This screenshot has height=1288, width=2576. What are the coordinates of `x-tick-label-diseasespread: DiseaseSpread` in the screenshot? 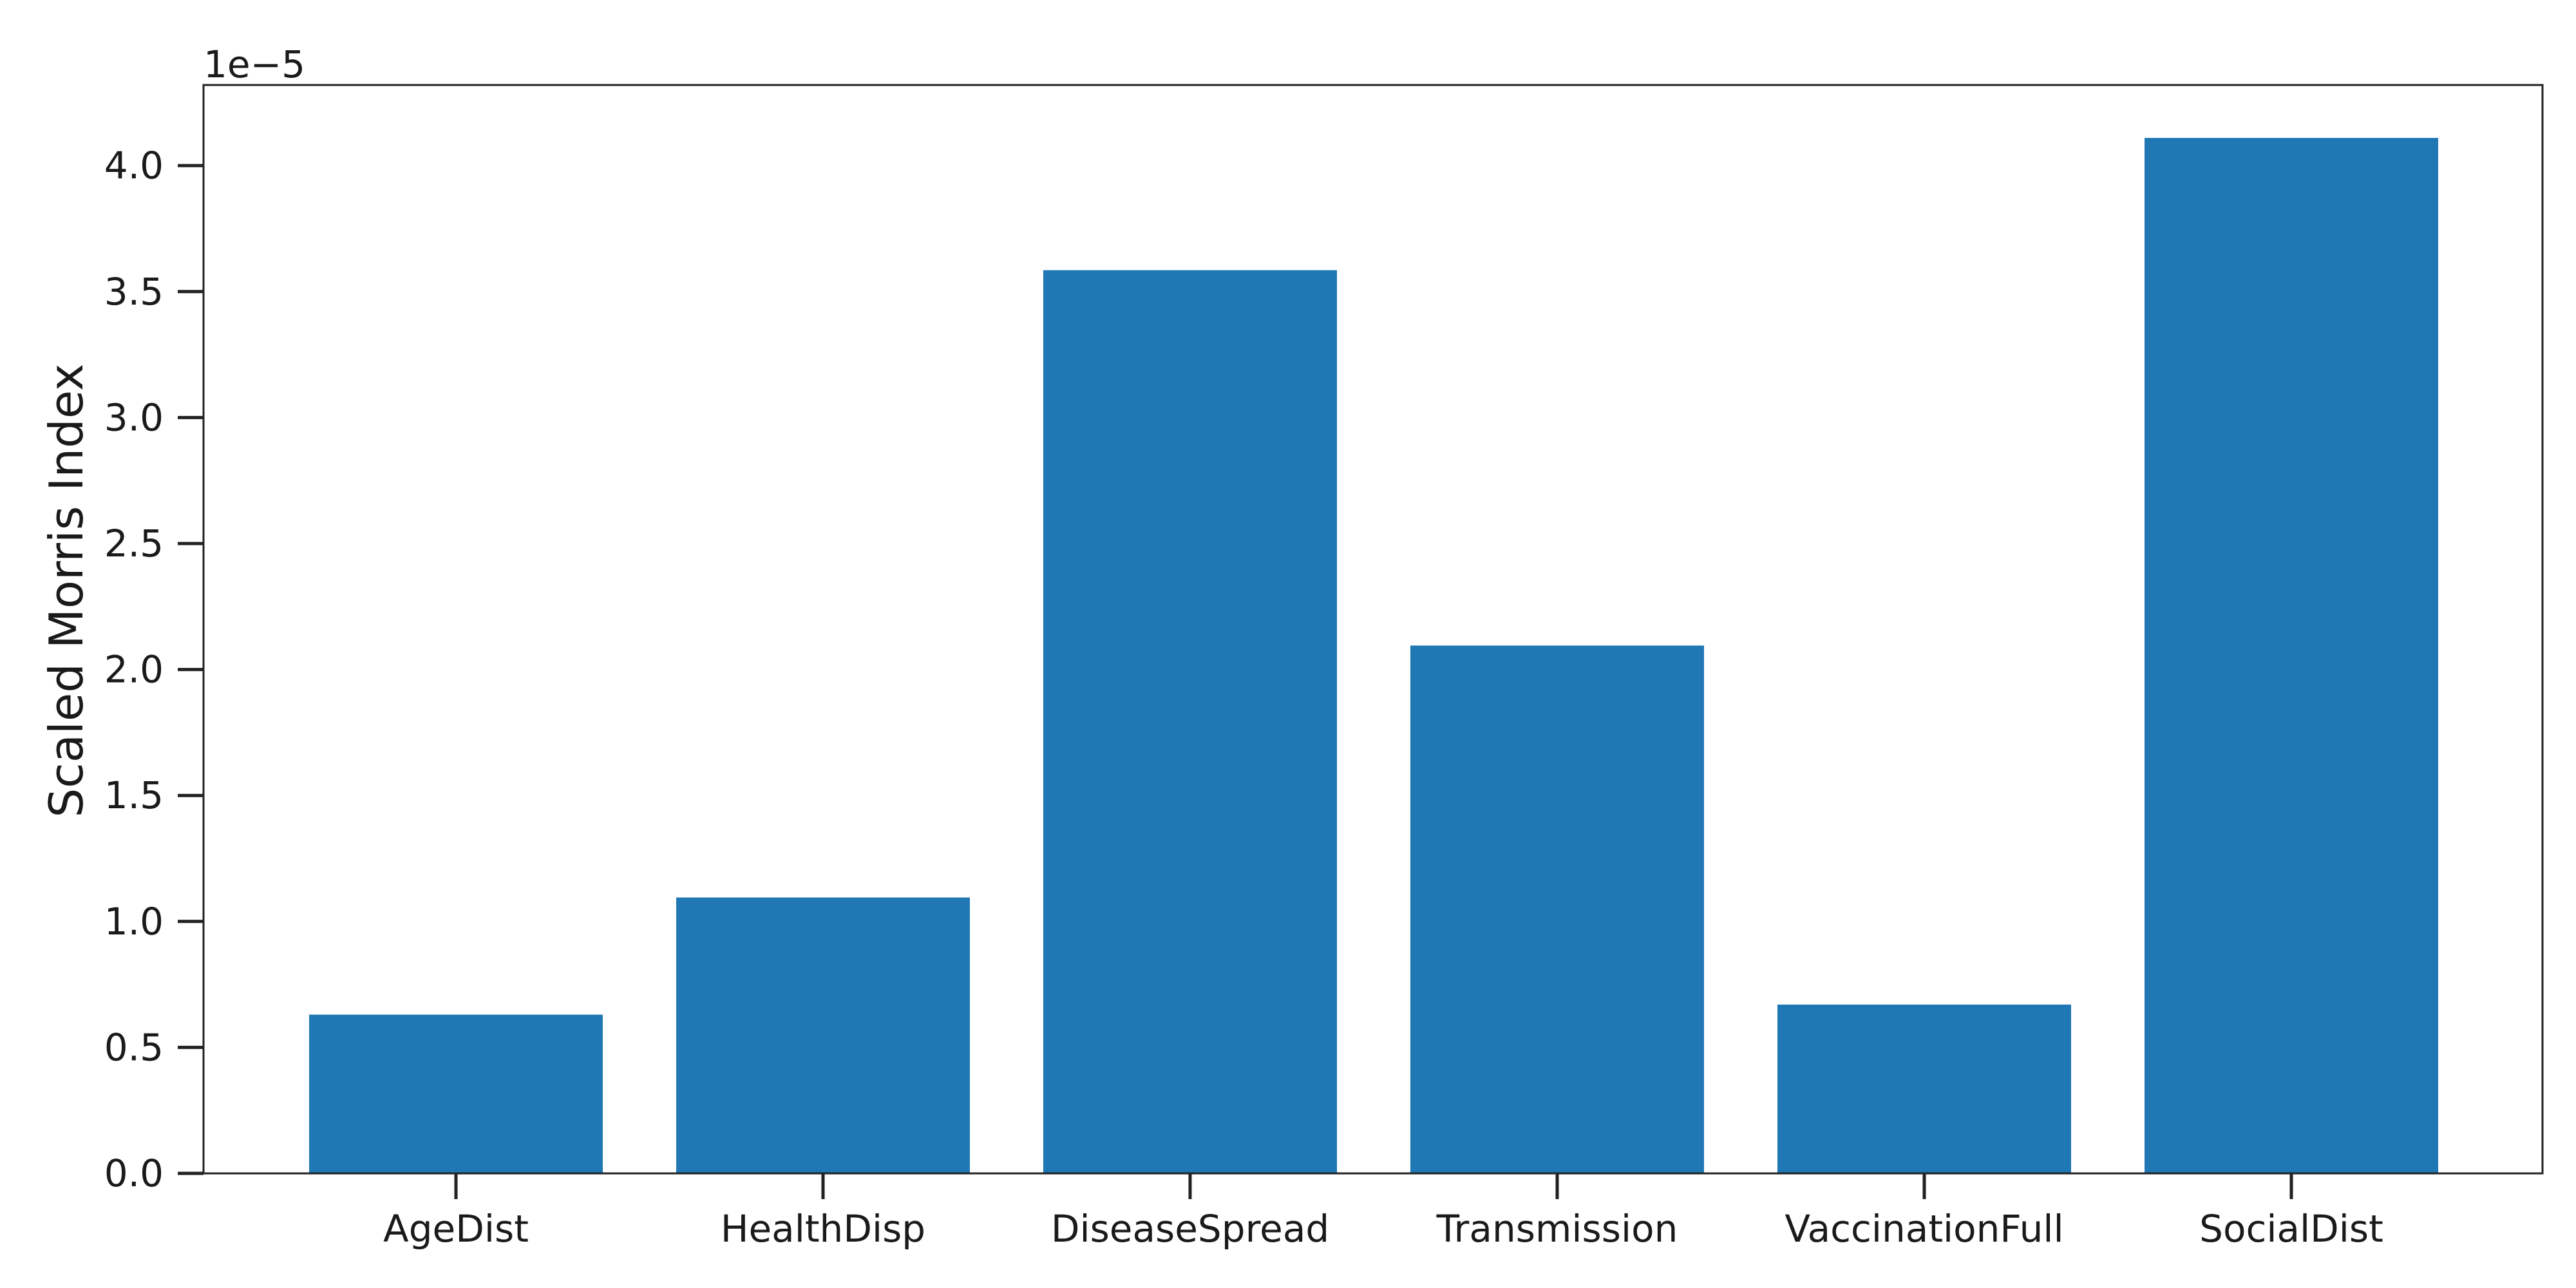 It's located at (1190, 1229).